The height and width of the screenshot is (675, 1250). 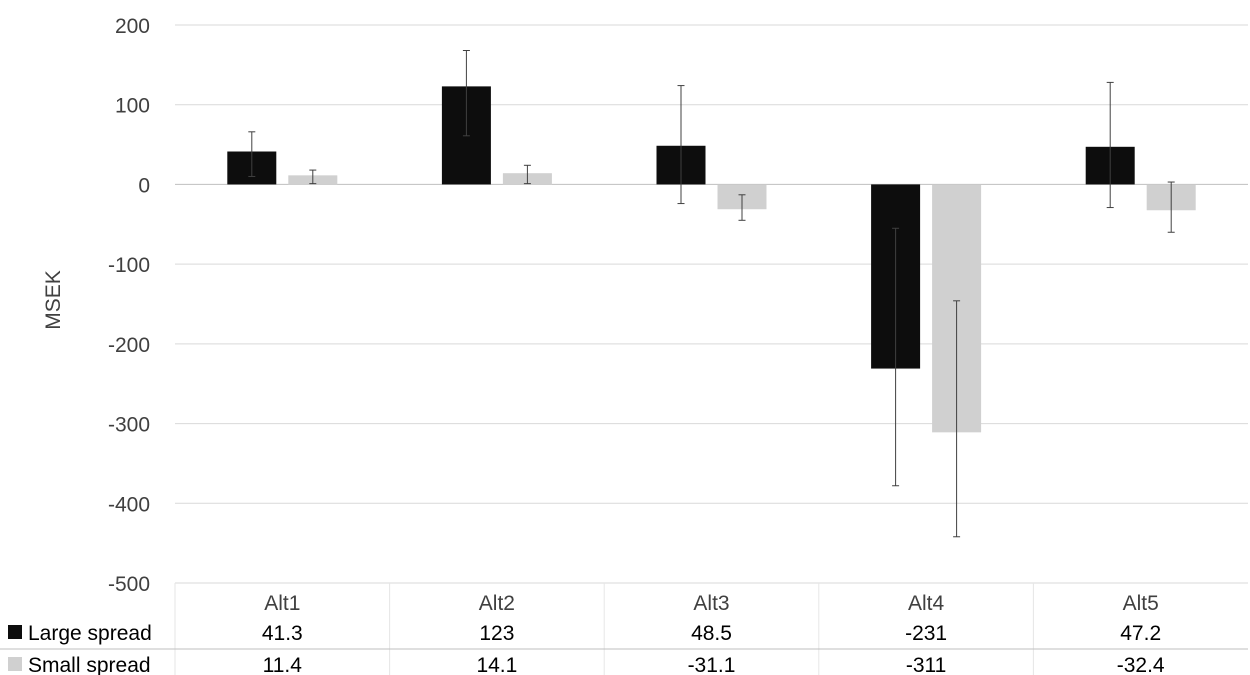 What do you see at coordinates (129, 345) in the screenshot?
I see `y-tick-label: -200` at bounding box center [129, 345].